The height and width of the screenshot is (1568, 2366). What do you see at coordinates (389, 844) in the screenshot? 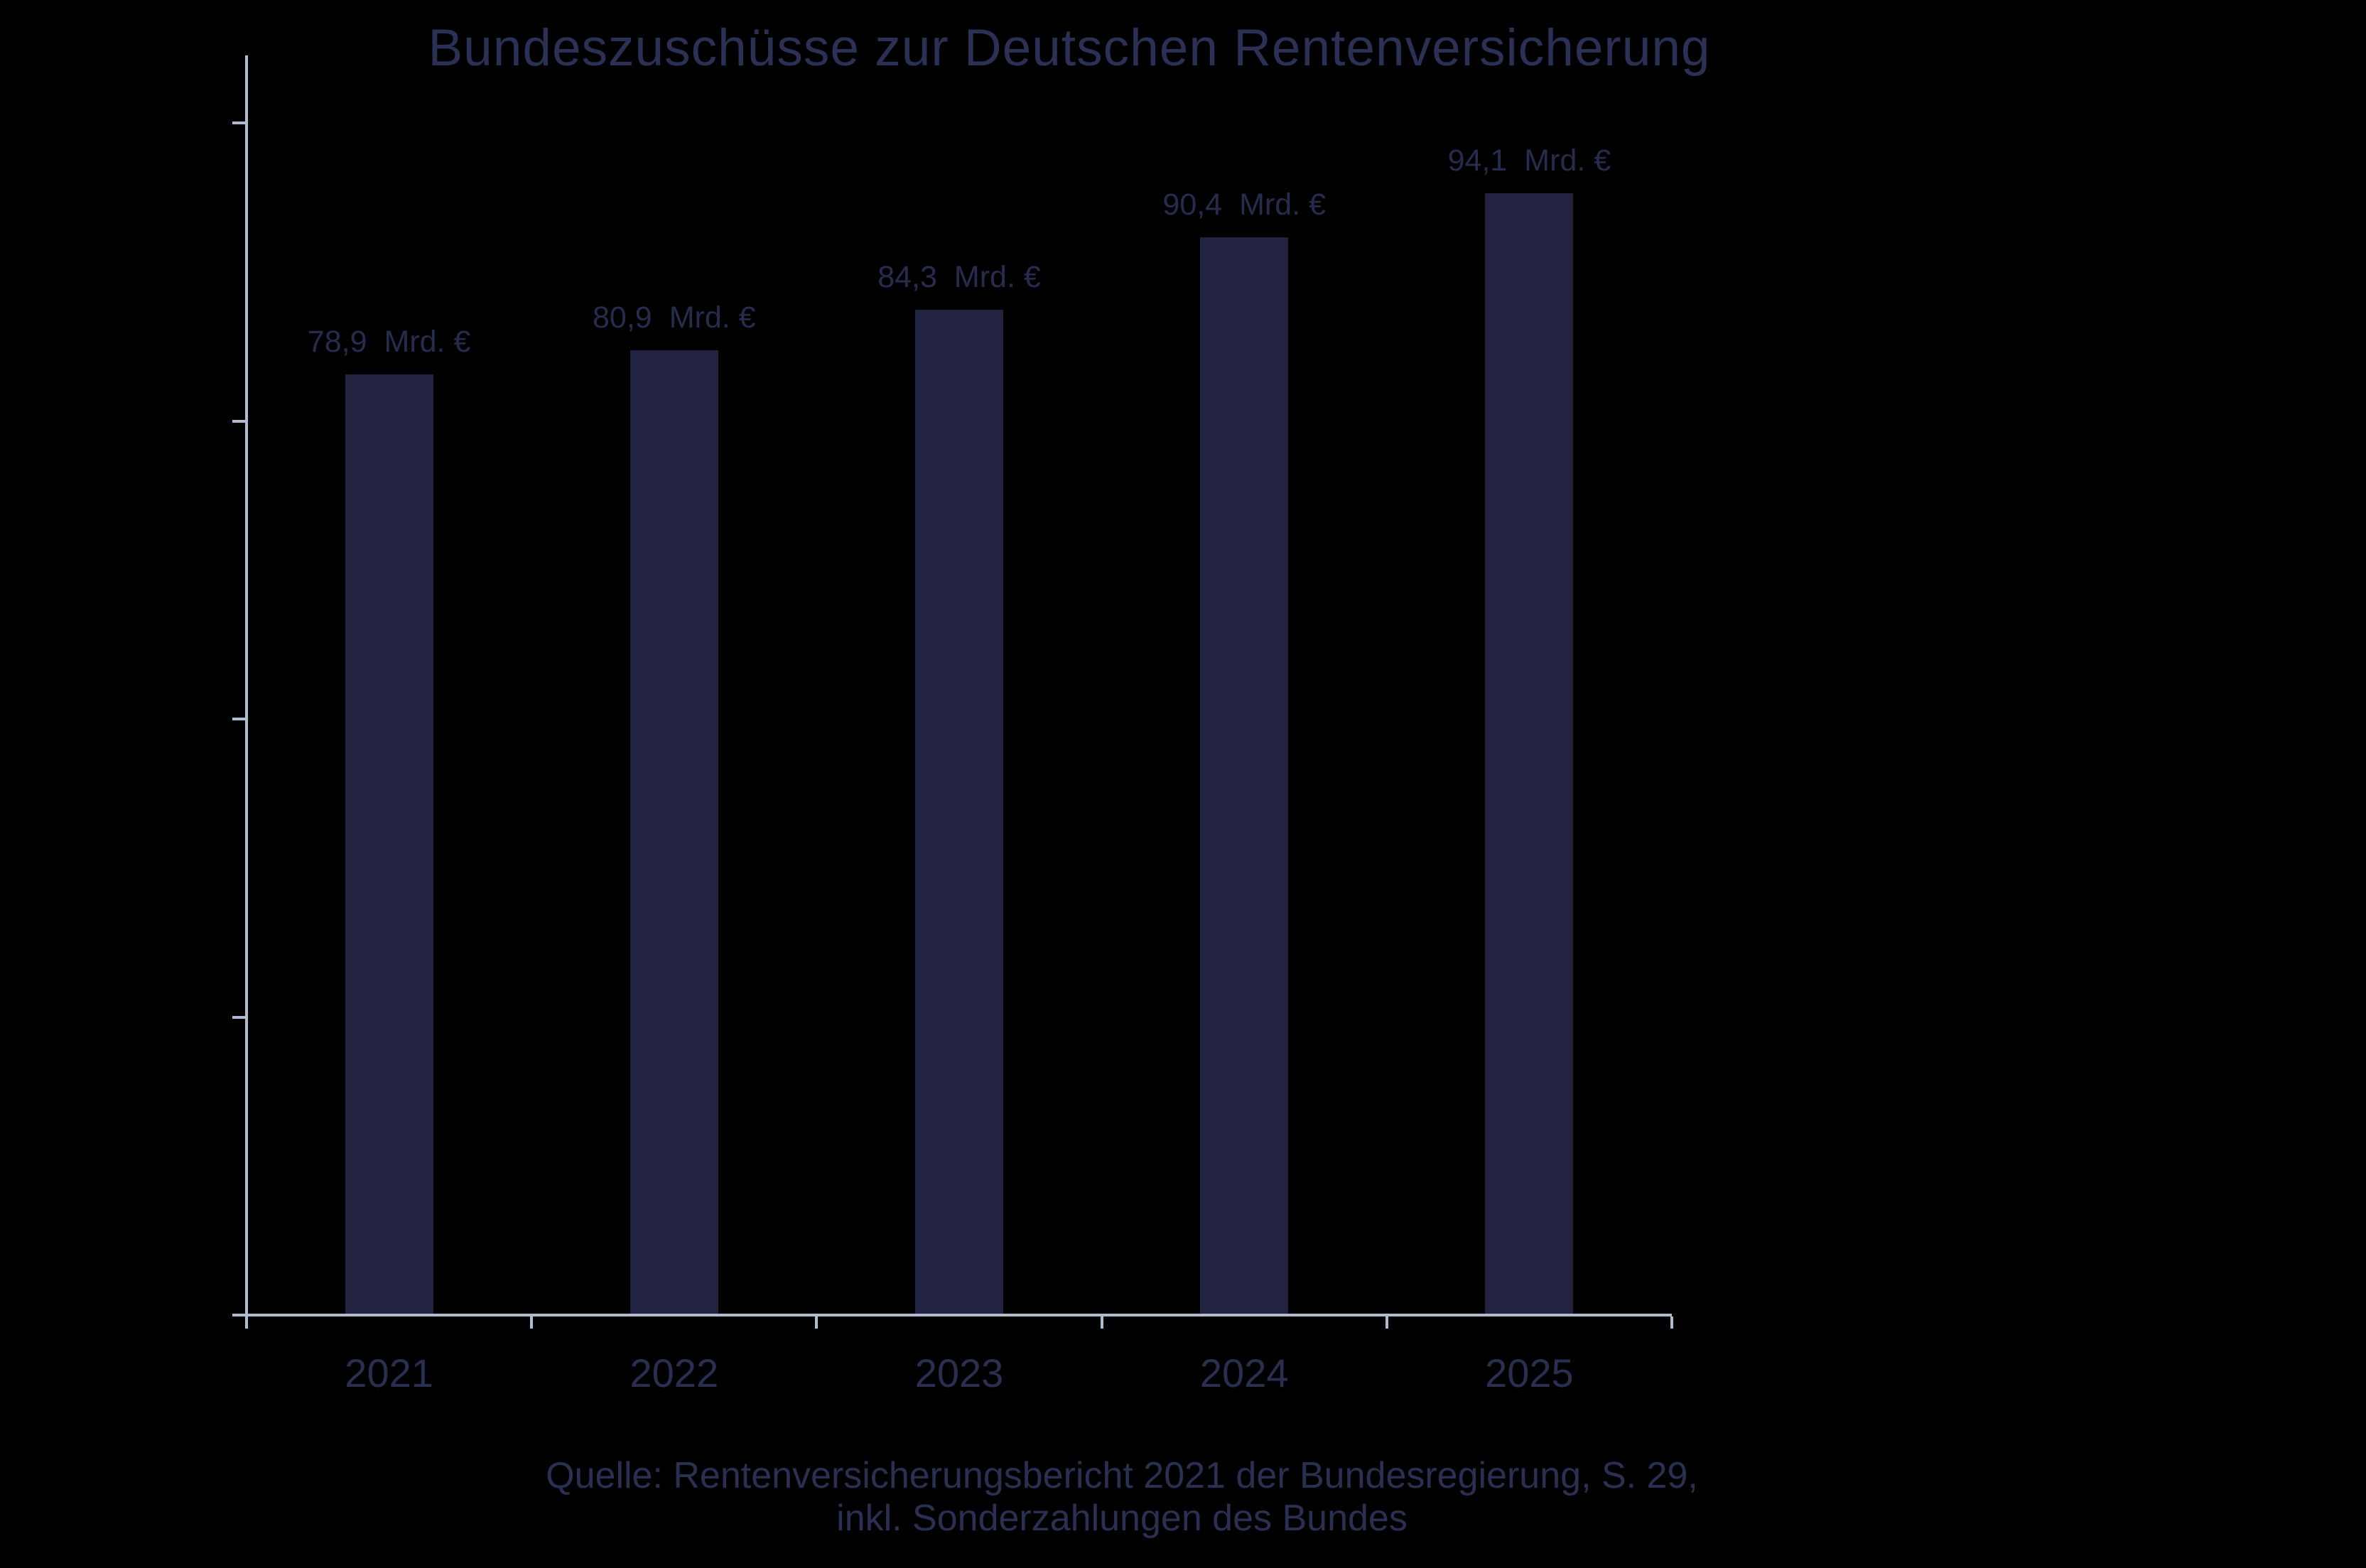
I see `bar-2021` at bounding box center [389, 844].